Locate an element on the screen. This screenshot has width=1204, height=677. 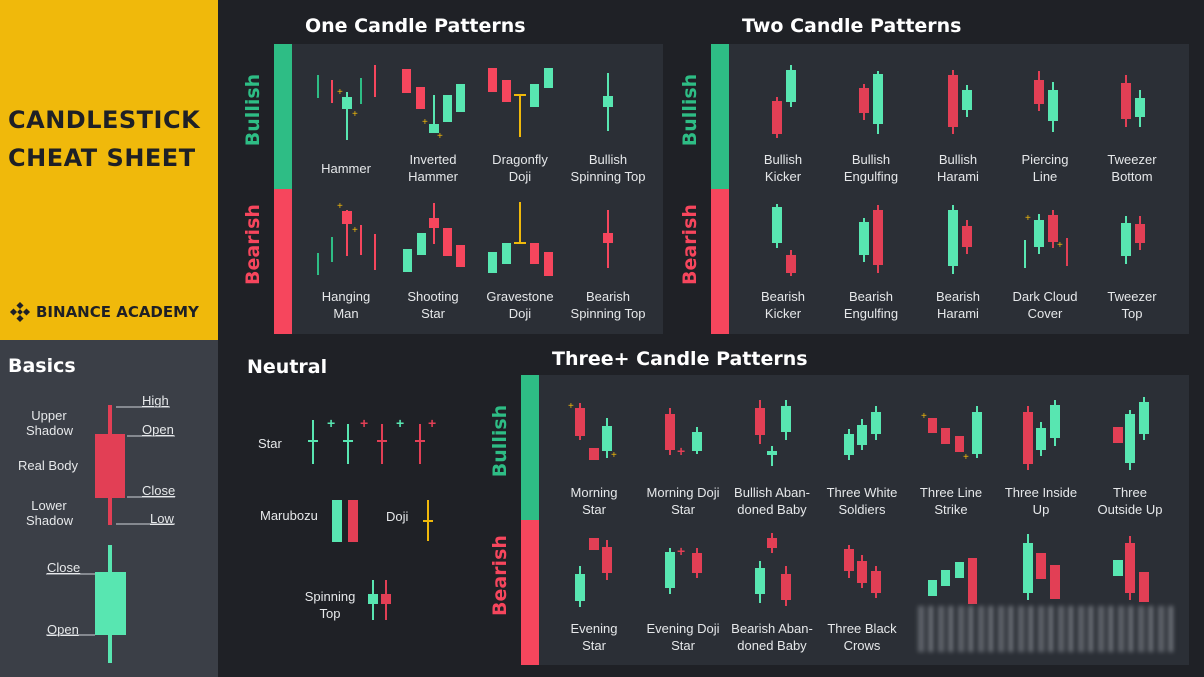
three-bullish-bar is located at coordinates (530, 447).